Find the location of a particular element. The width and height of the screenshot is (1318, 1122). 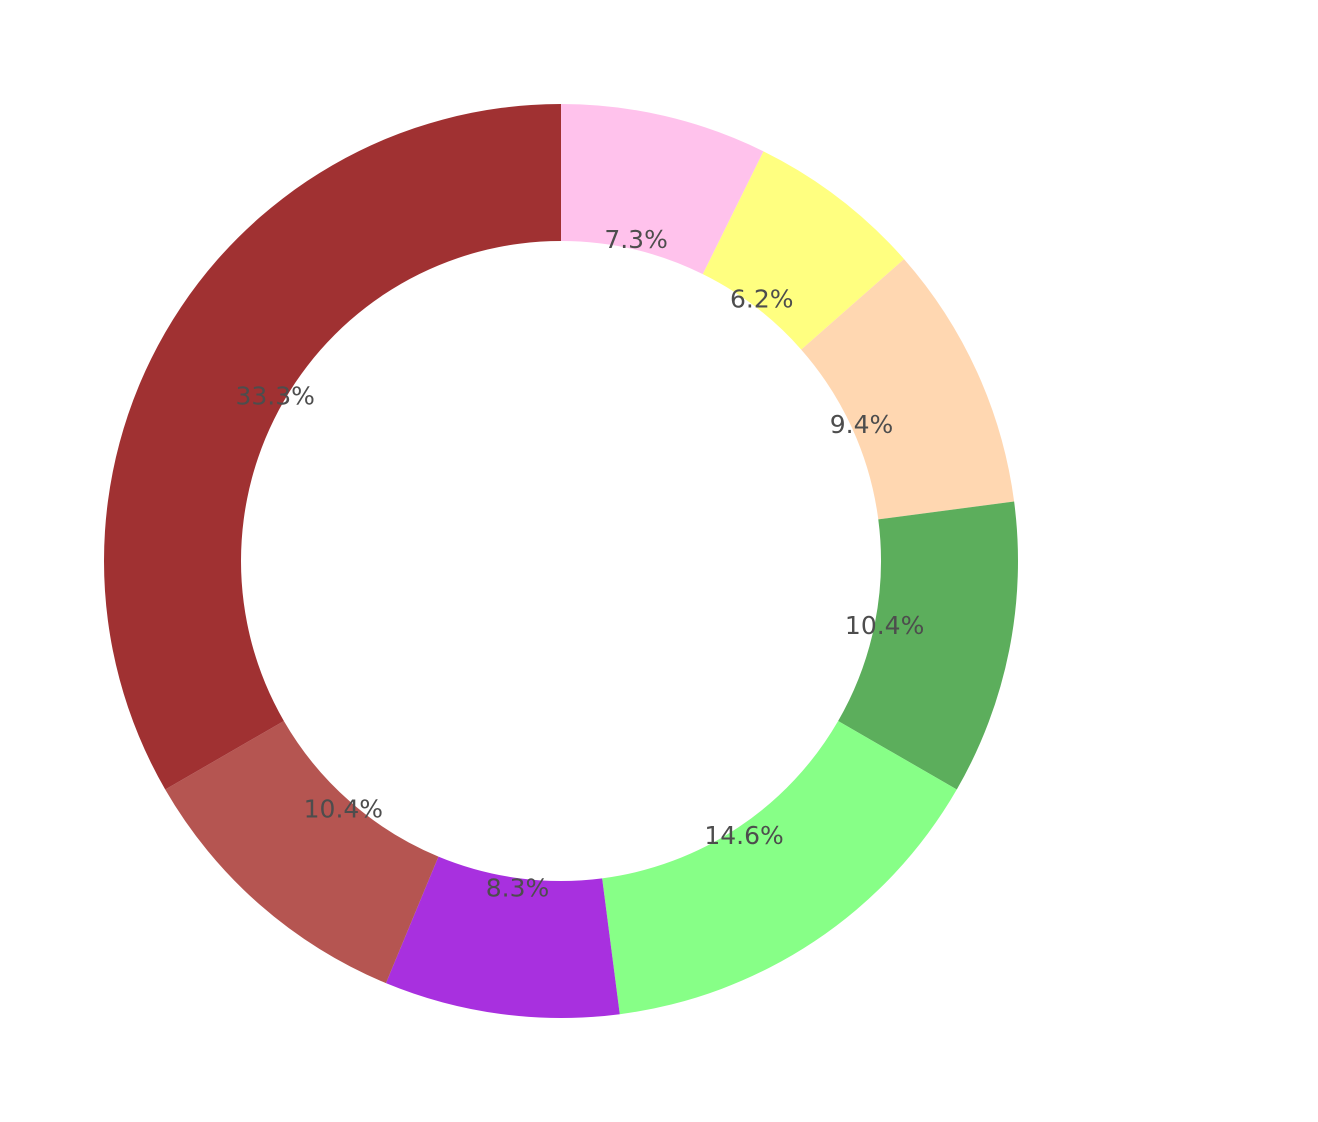

slice-percent-label-2: 6.2% is located at coordinates (762, 299).